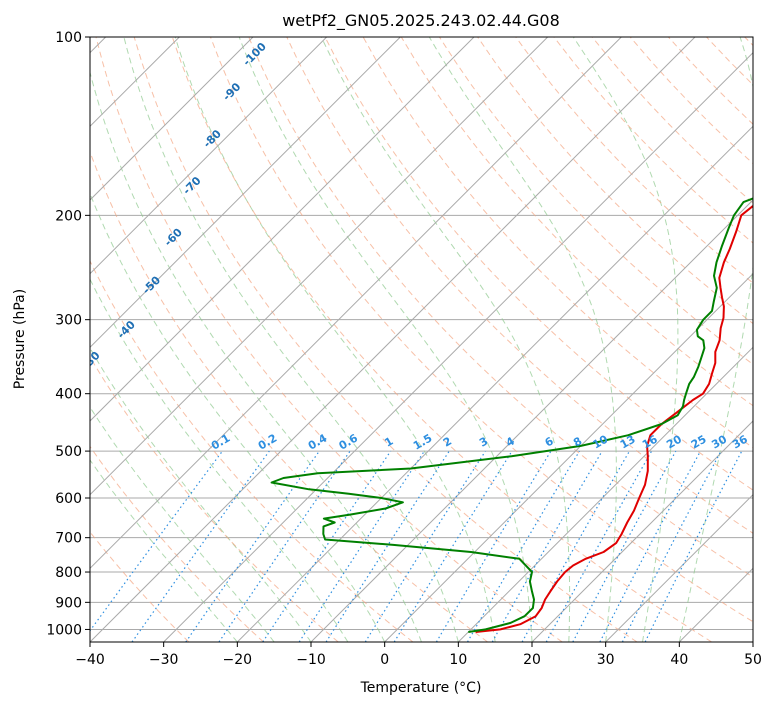 The image size is (775, 708). I want to click on x-tick-label: 30, so click(606, 660).